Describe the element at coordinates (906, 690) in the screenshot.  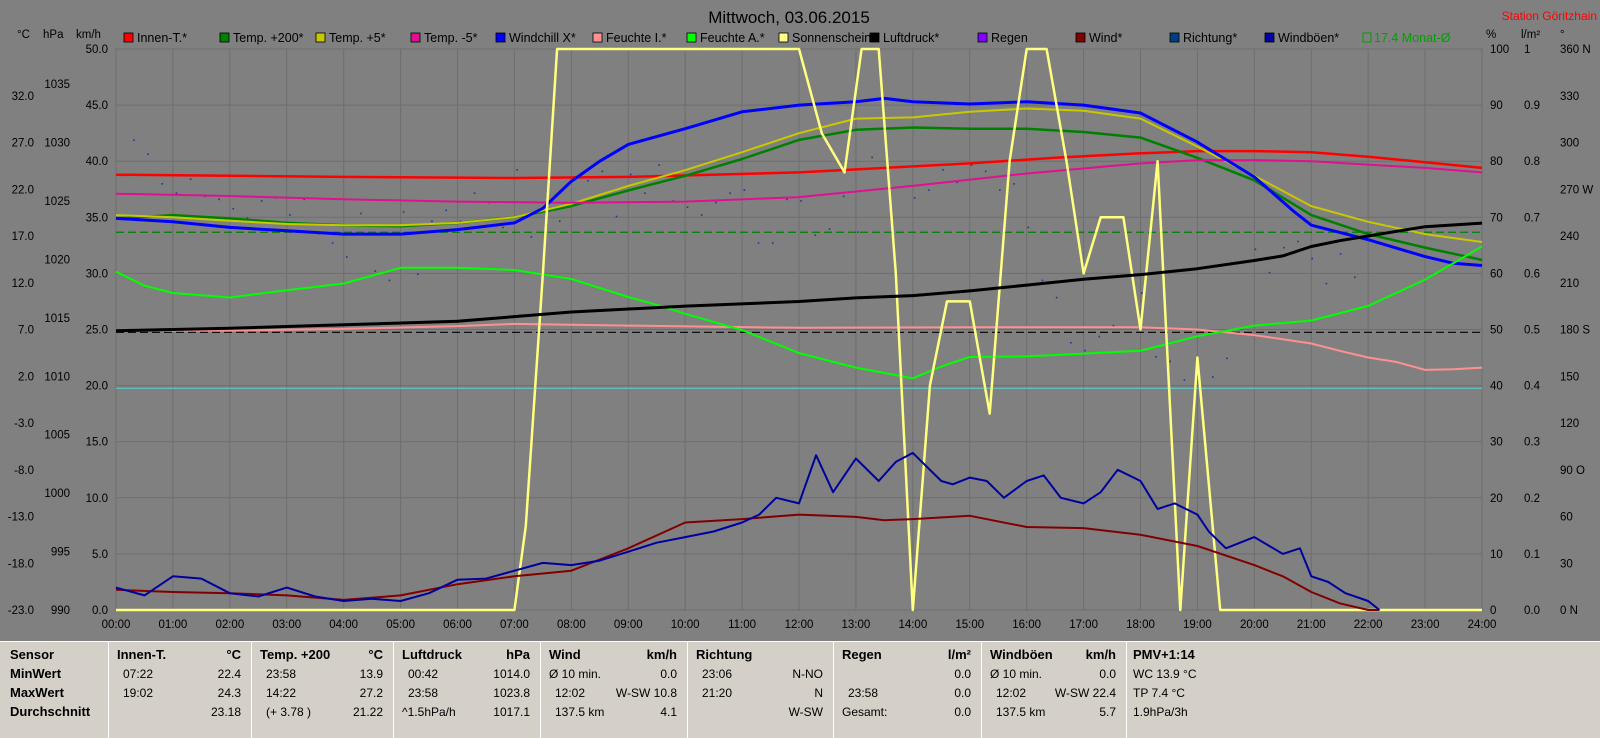
I see `stats-regen: Regen l/m² 23:58 0.0 Gesamt: 0.0 0.0` at that location.